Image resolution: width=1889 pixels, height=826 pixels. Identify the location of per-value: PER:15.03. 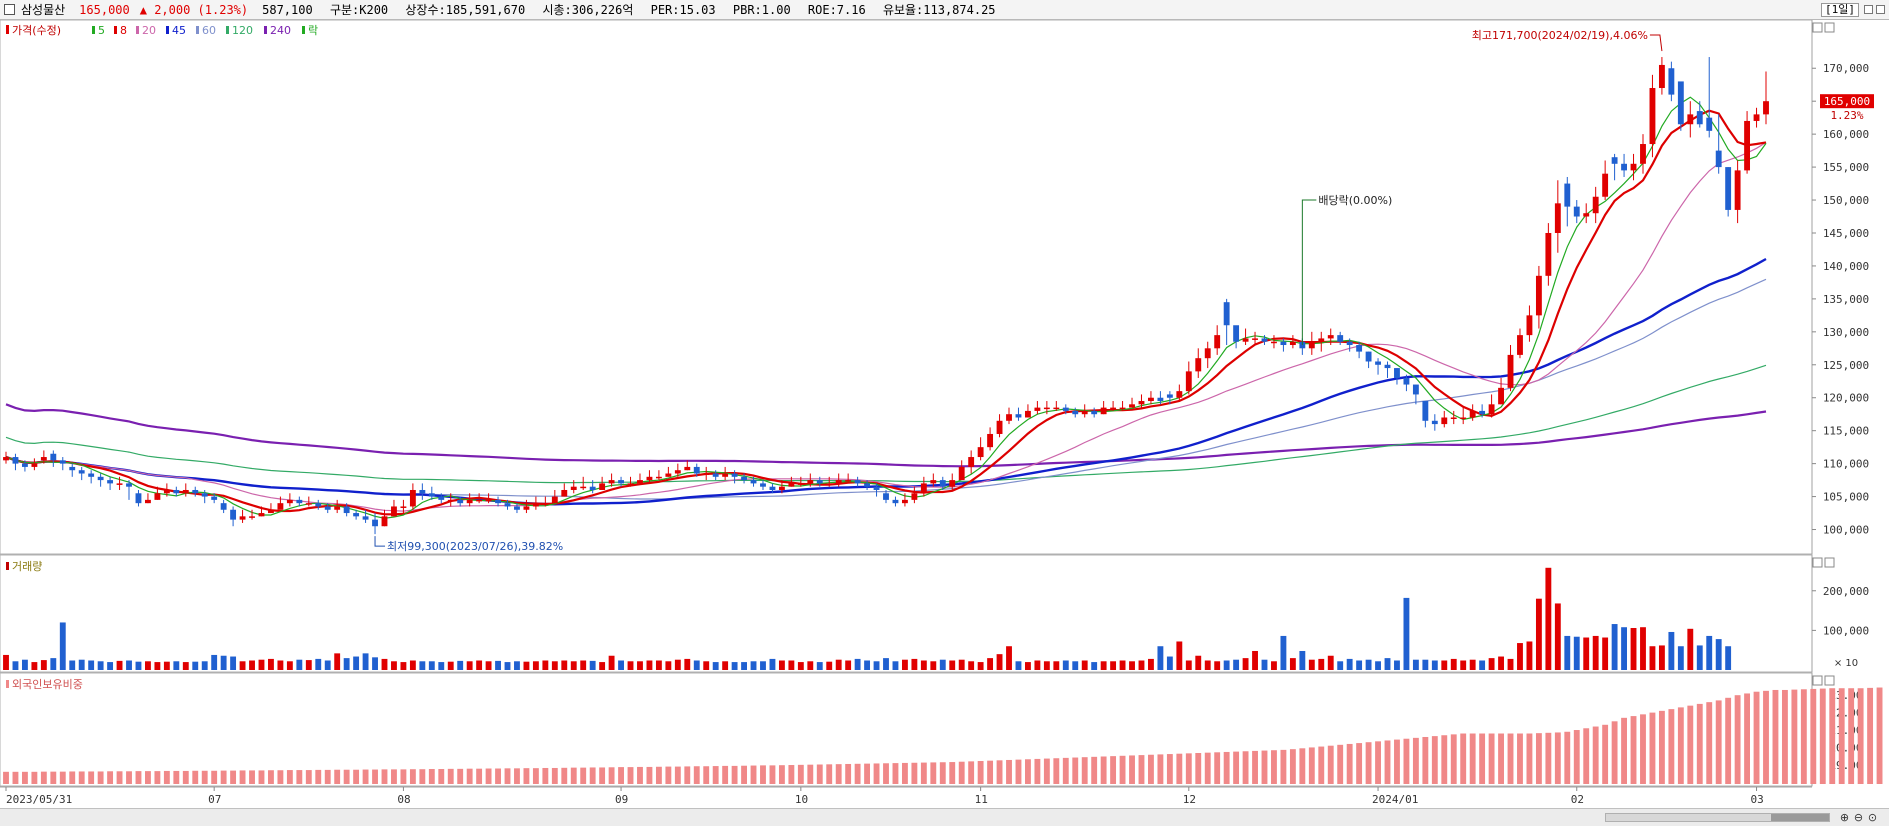
(683, 10).